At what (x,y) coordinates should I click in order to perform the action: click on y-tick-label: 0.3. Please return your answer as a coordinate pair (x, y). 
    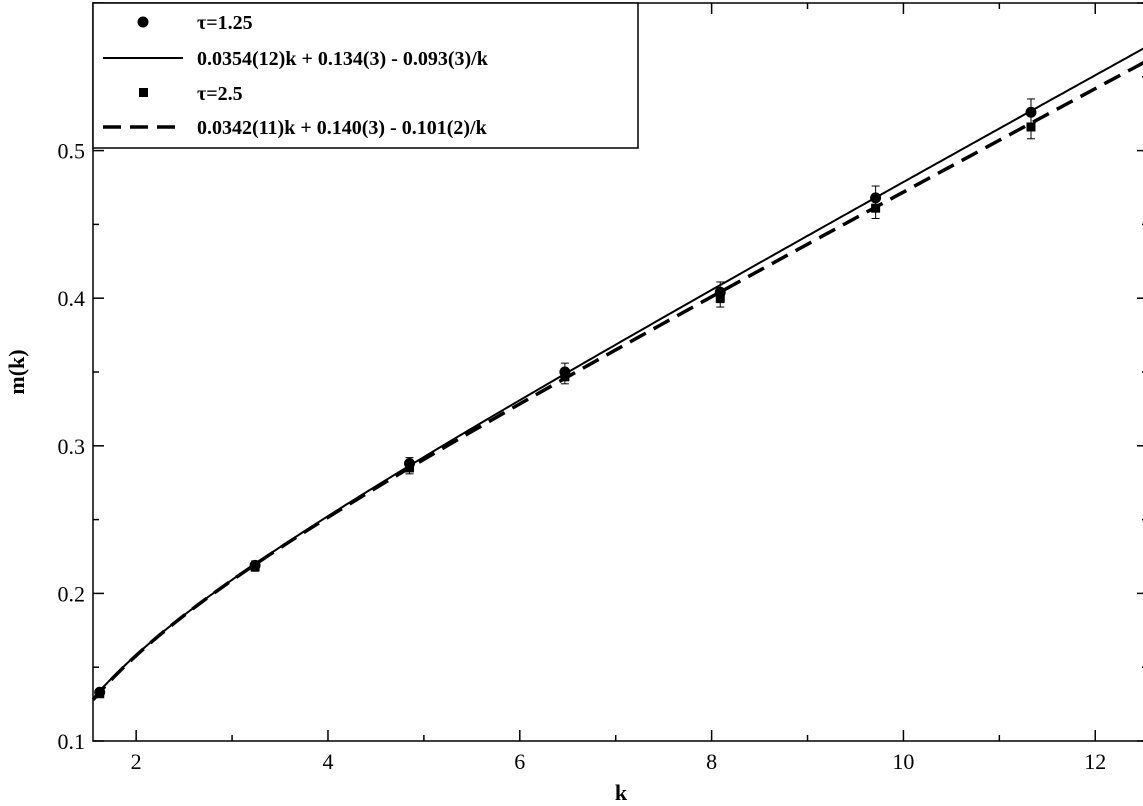
    Looking at the image, I should click on (72, 446).